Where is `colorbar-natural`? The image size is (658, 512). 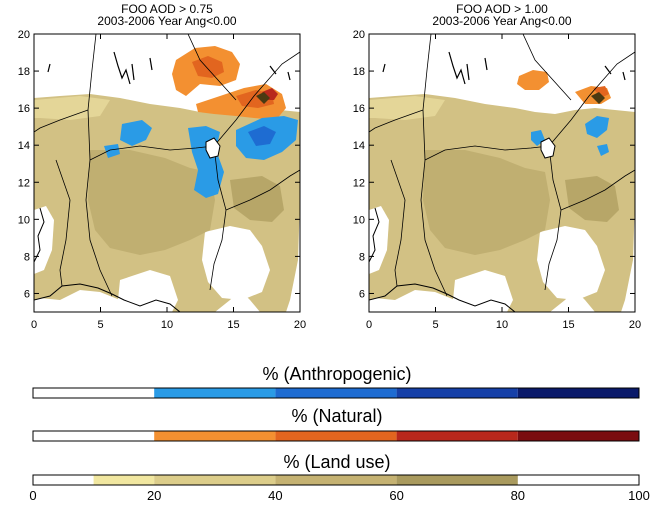 colorbar-natural is located at coordinates (336, 436).